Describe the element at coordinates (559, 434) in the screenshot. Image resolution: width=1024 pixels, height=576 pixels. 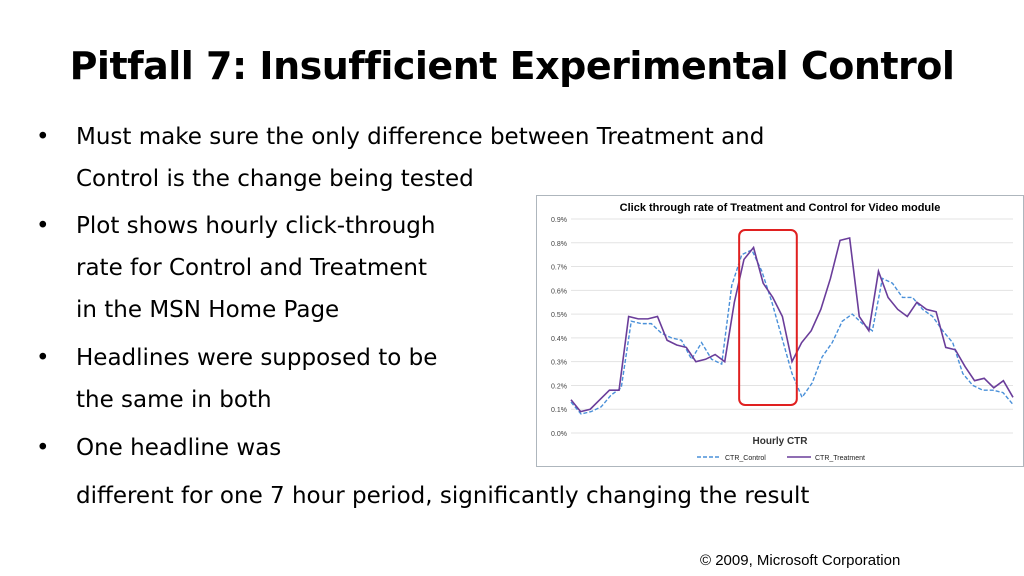
I see `y-tick-label: 0.0%` at that location.